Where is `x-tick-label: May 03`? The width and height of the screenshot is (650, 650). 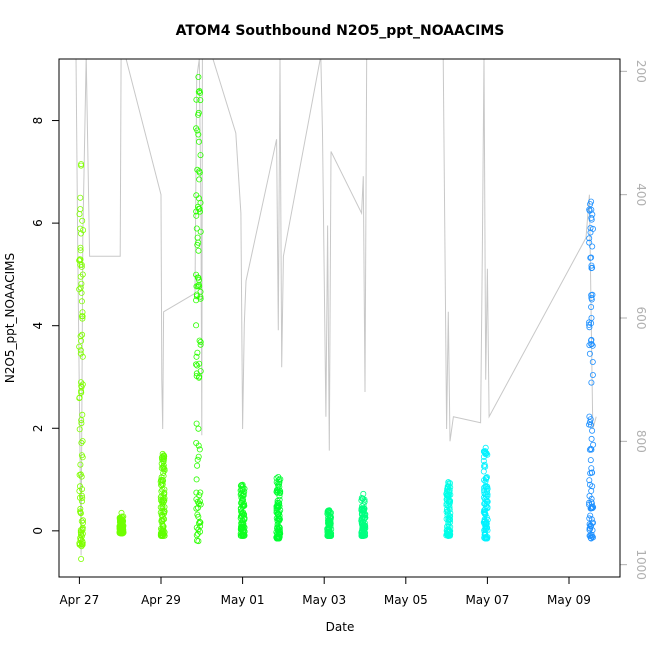
x-tick-label: May 03 is located at coordinates (324, 600).